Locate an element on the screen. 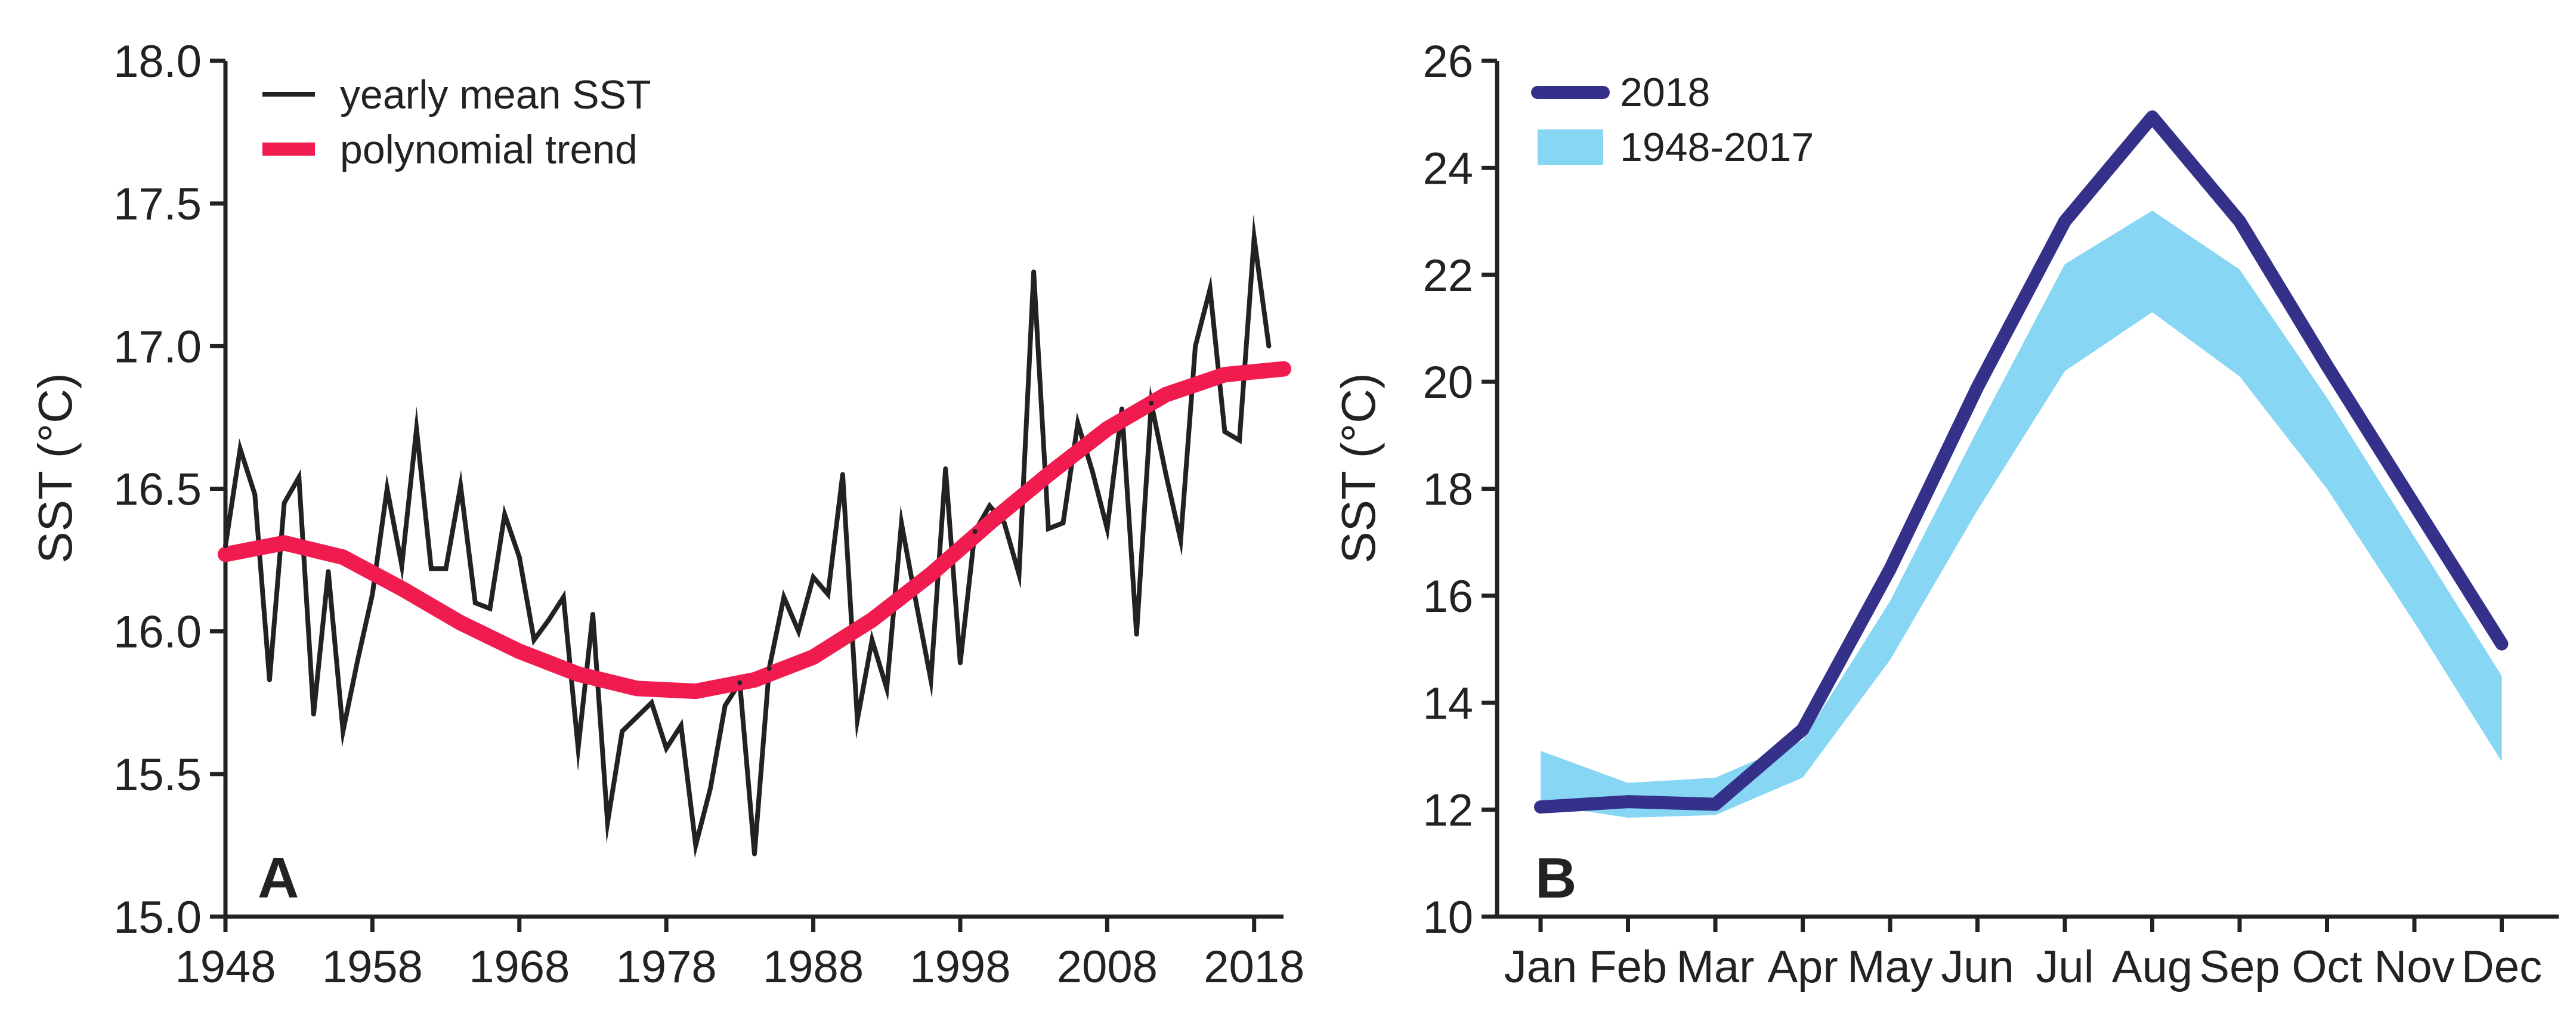 Image resolution: width=2576 pixels, height=1024 pixels. panel-a-y-axis: 15.0 15.5 16.0 16.5 17.0 17.5 18.0 is located at coordinates (170, 489).